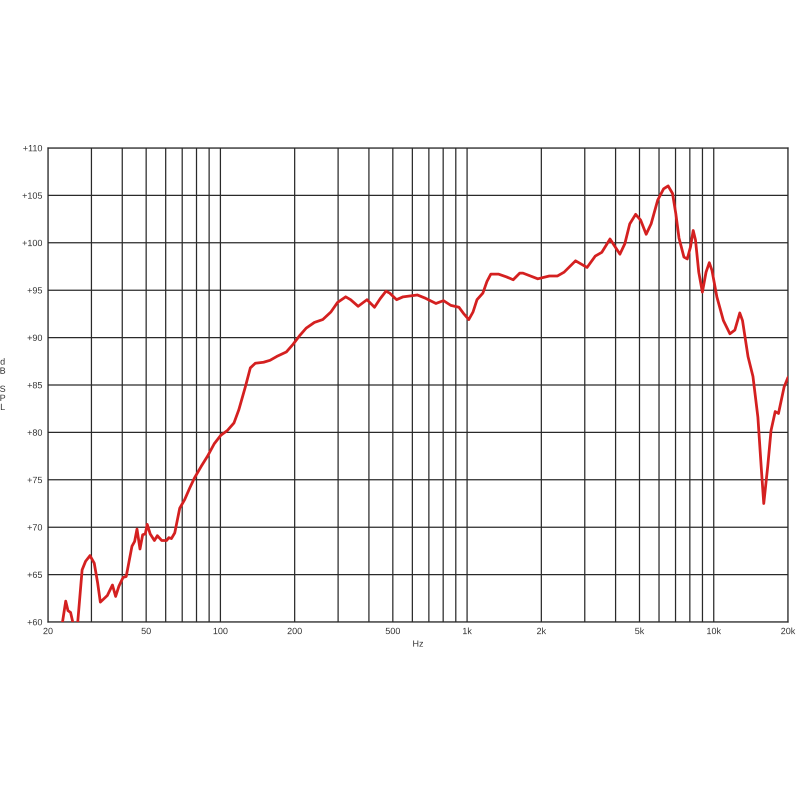 The image size is (800, 800). Describe the element at coordinates (393, 631) in the screenshot. I see `x-tick-label: 500` at that location.